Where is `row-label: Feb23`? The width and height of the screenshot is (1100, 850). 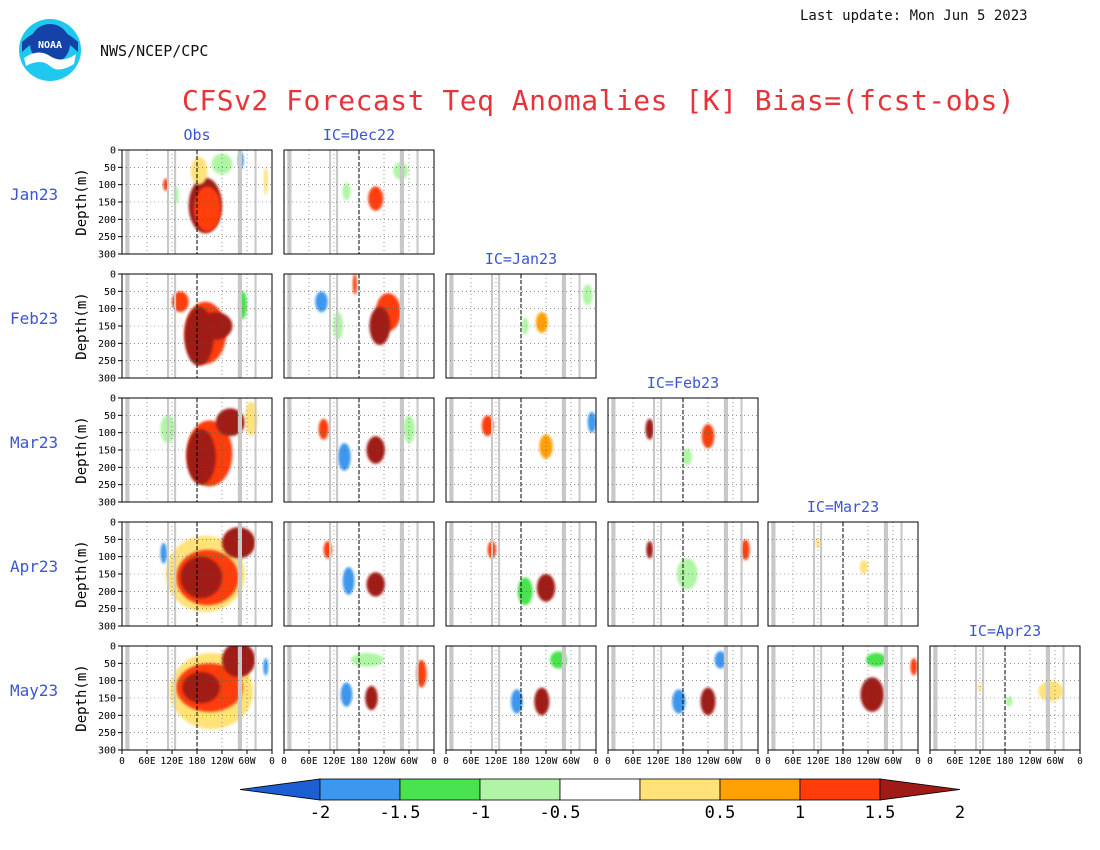 row-label: Feb23 is located at coordinates (34, 318).